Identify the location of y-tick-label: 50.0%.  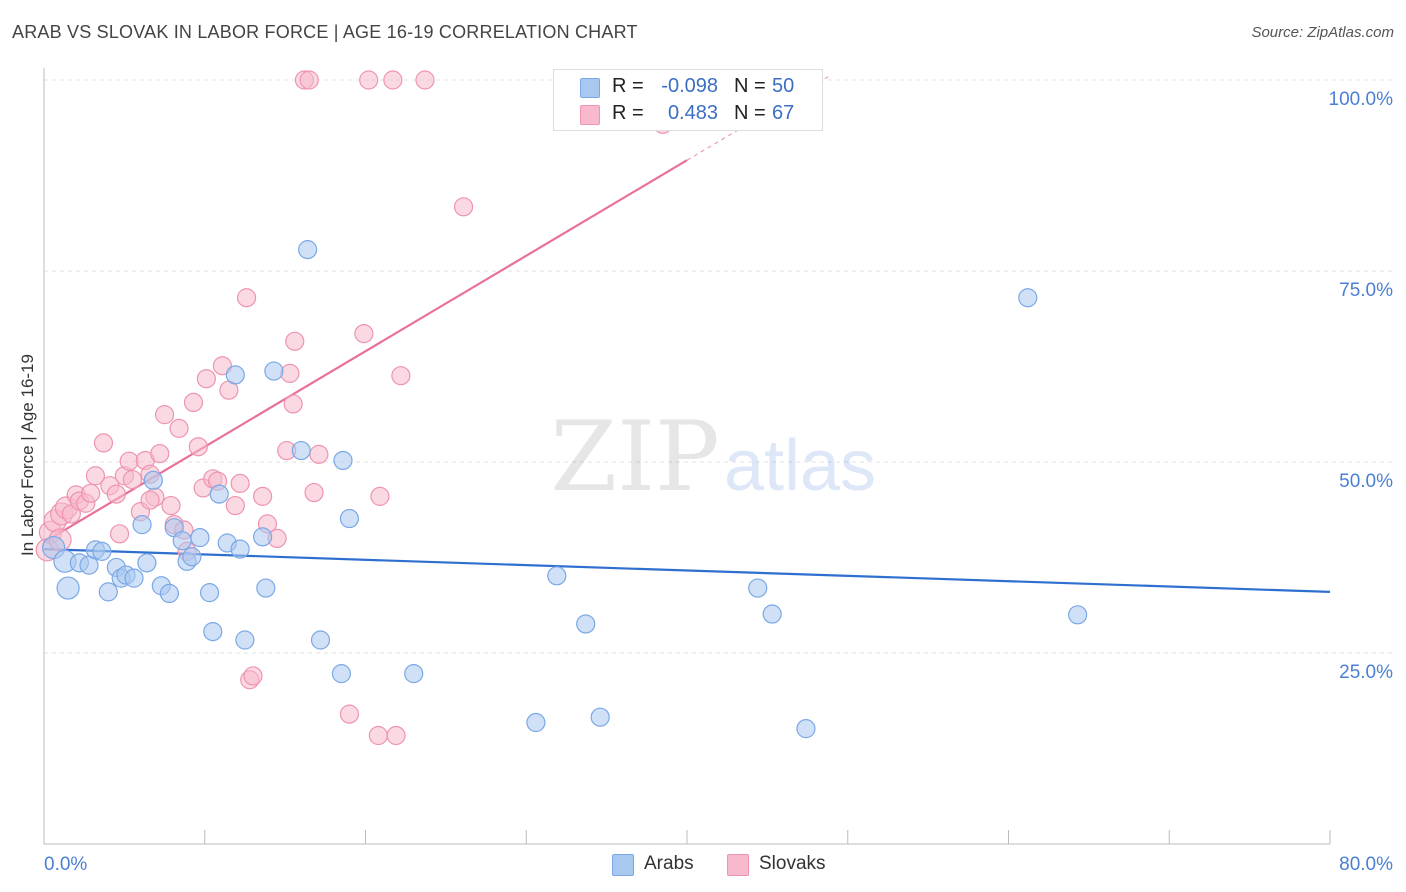
(1366, 481).